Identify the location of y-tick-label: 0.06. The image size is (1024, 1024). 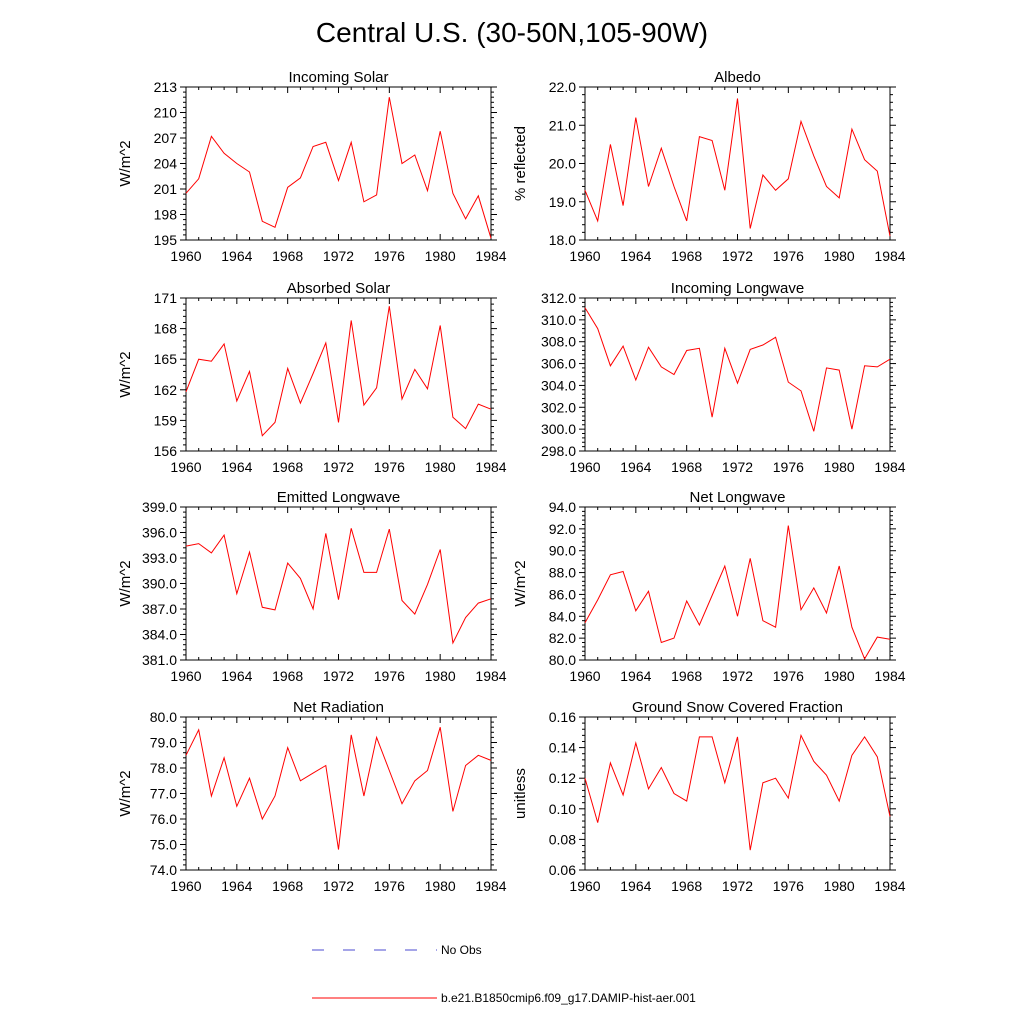
(562, 870).